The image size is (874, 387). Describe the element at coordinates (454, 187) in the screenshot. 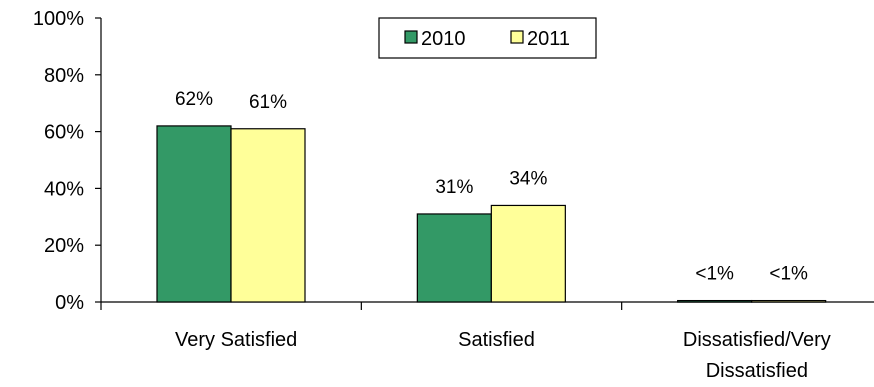

I see `data-label: 31%` at that location.